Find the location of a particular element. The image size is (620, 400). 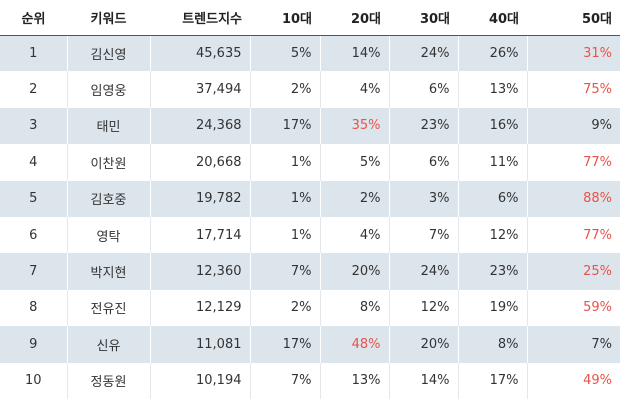

table-row: 7 박지현 12,360 7% 20% 24% 23% 25% is located at coordinates (310, 271).